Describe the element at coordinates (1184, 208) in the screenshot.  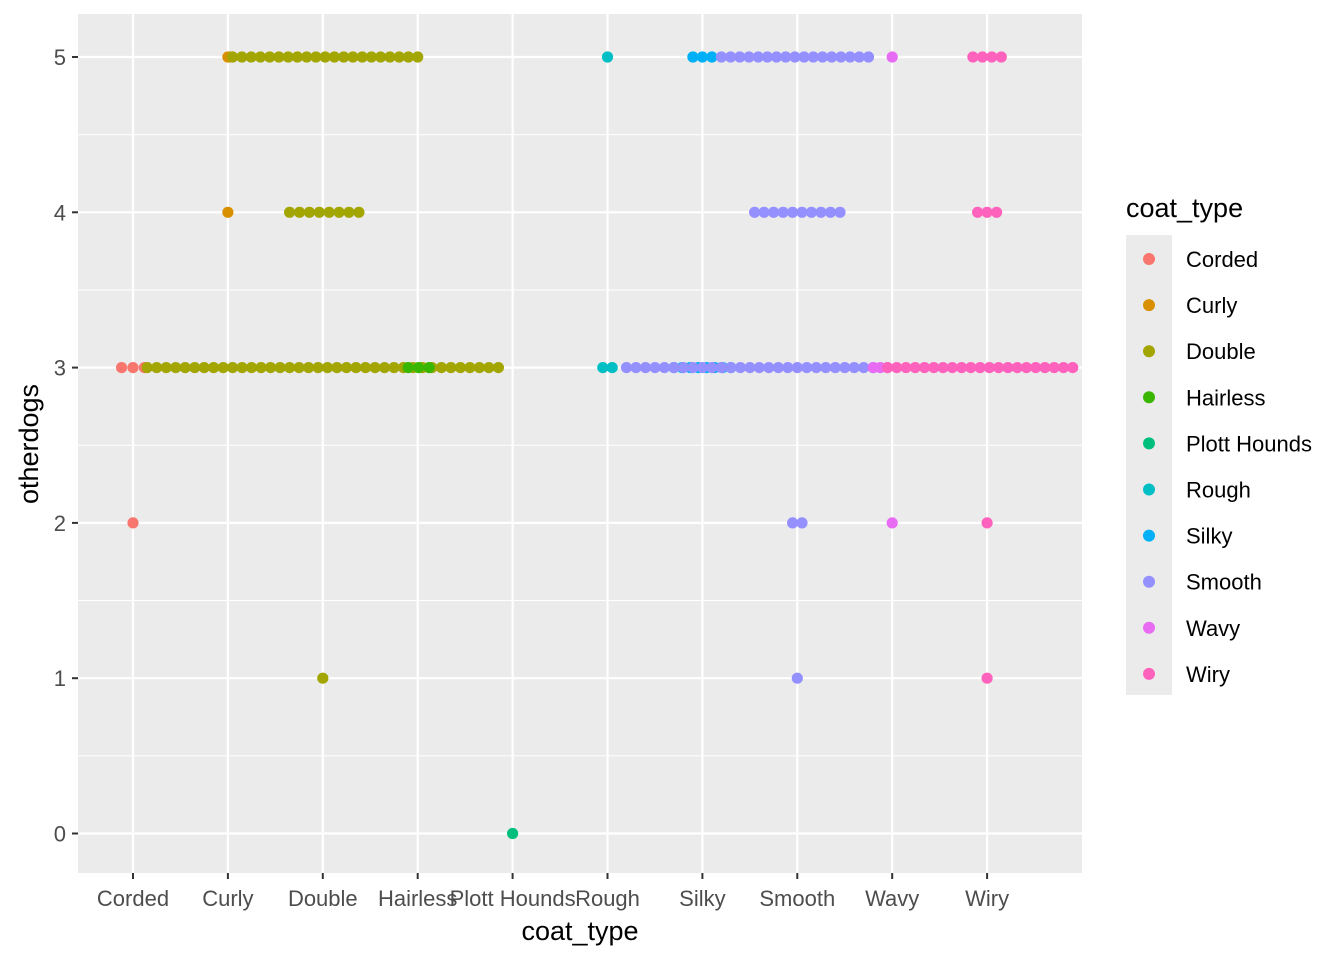
I see `legend-title: coat_type` at that location.